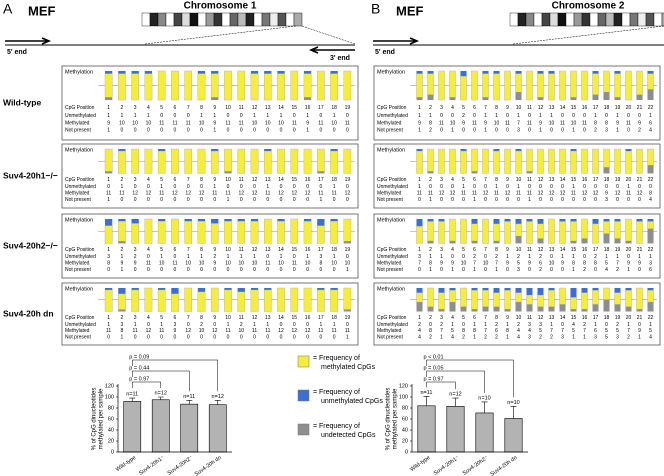 The height and width of the screenshot is (476, 664). I want to click on row-label: CpG Position, so click(80, 108).